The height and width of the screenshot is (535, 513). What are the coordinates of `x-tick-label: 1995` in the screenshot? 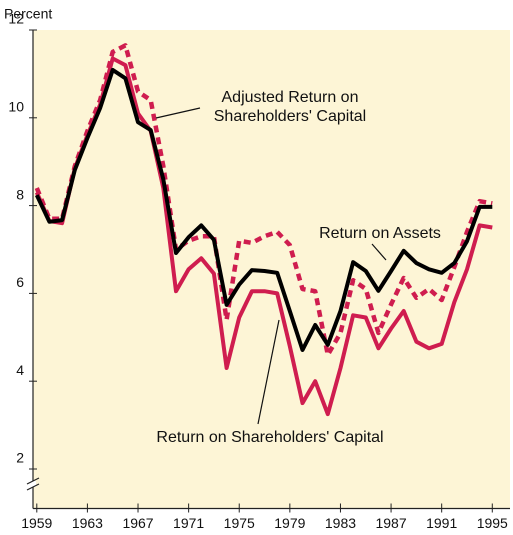 It's located at (492, 523).